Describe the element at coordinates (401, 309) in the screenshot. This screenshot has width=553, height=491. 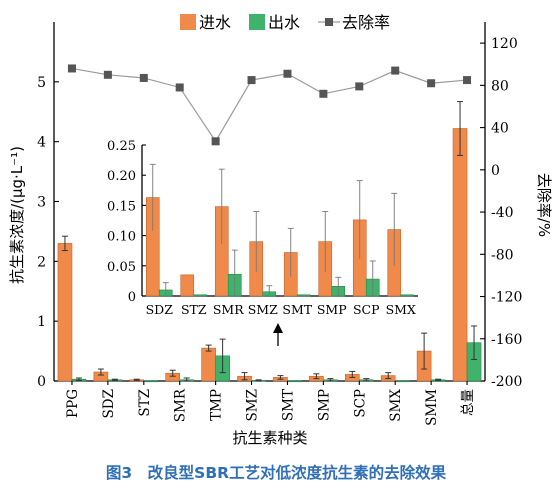
I see `inset-category-label: SMX` at that location.